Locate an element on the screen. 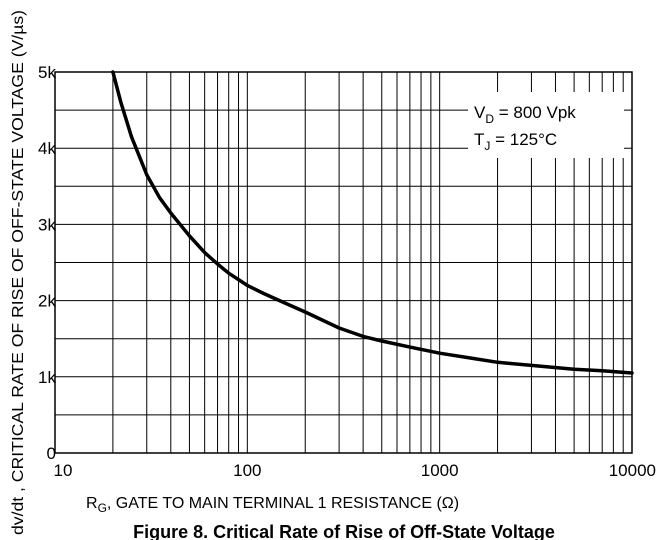 The height and width of the screenshot is (540, 658). y-tick-label: 5k is located at coordinates (47, 72).